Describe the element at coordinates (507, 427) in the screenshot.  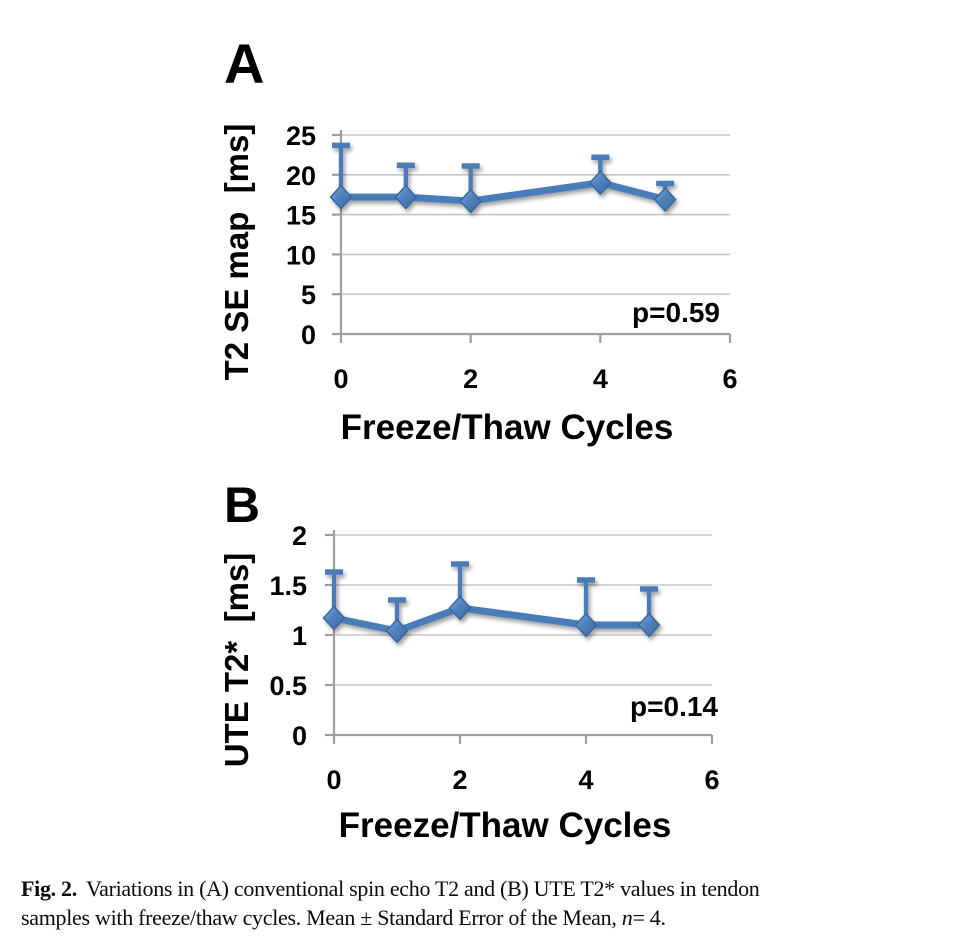
I see `x-axis-label-a: Freeze/Thaw Cycles` at that location.